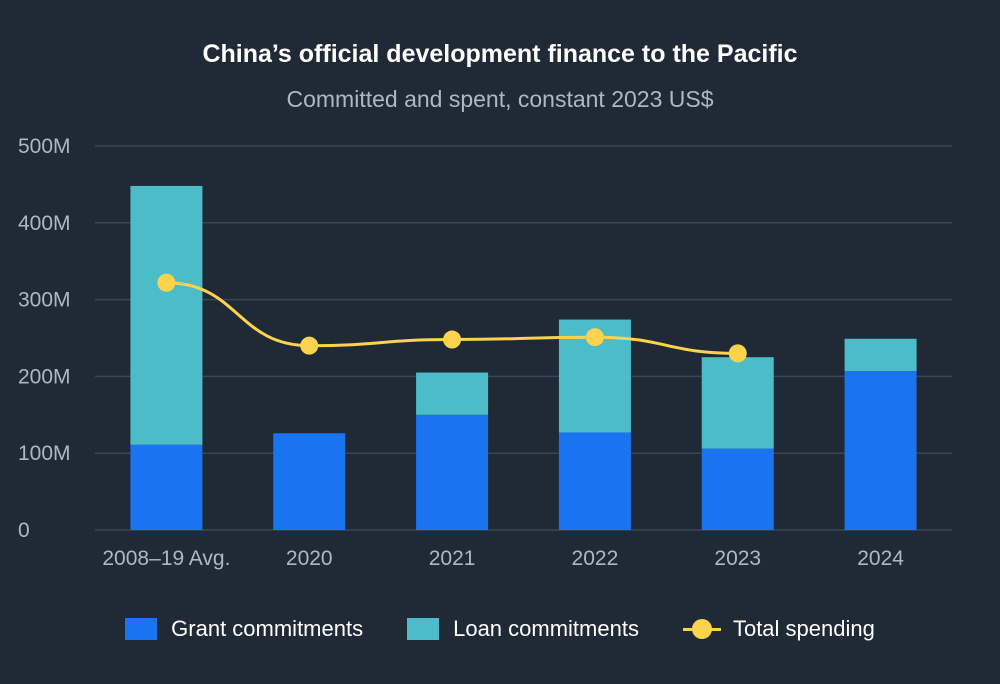  I want to click on legend-item-loan: Loan commitments, so click(523, 629).